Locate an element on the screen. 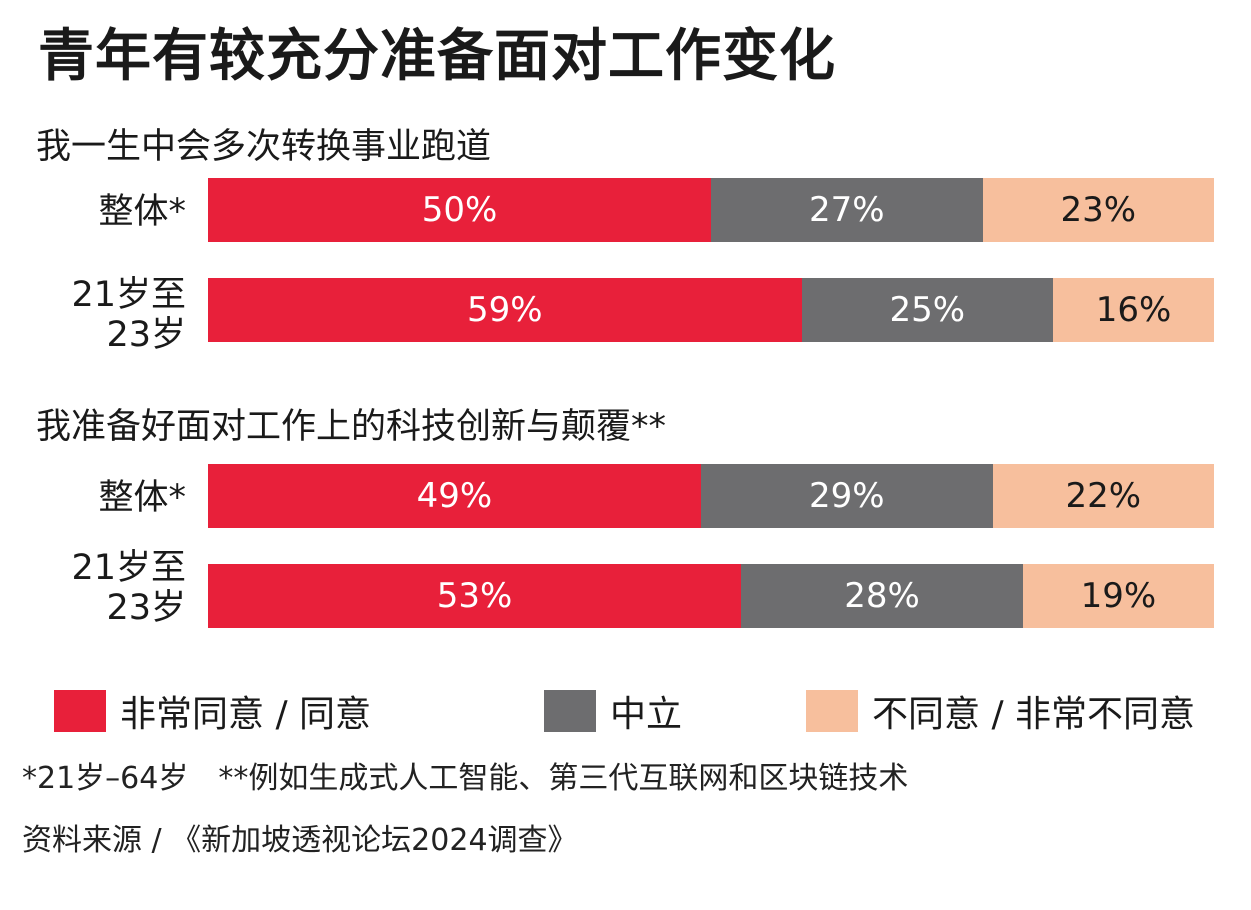 This screenshot has width=1251, height=910. data-label: 25% is located at coordinates (927, 310).